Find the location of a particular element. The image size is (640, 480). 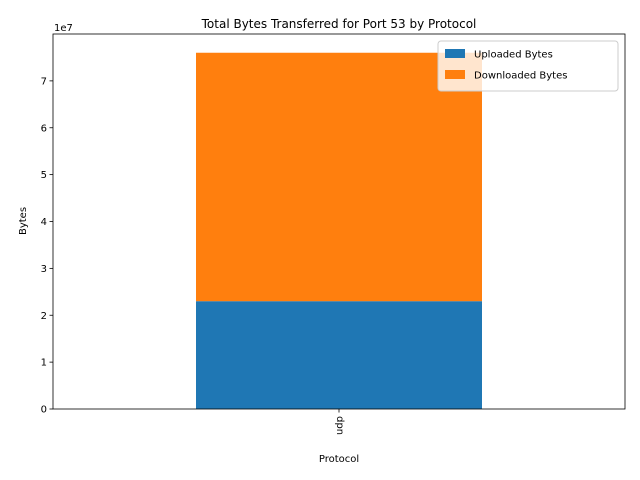

legend-label: Uploaded Bytes is located at coordinates (513, 55).